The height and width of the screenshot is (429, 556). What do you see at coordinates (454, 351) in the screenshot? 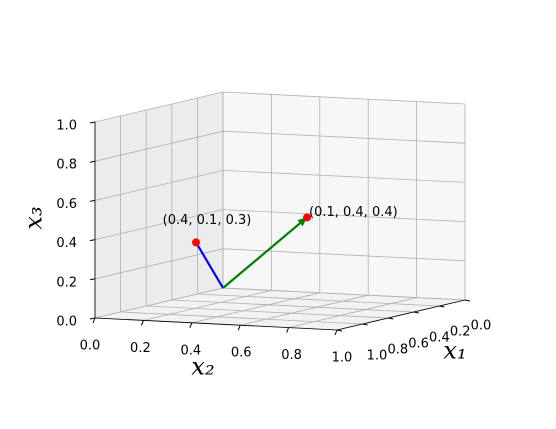
I see `x-axis-label: x₁` at bounding box center [454, 351].